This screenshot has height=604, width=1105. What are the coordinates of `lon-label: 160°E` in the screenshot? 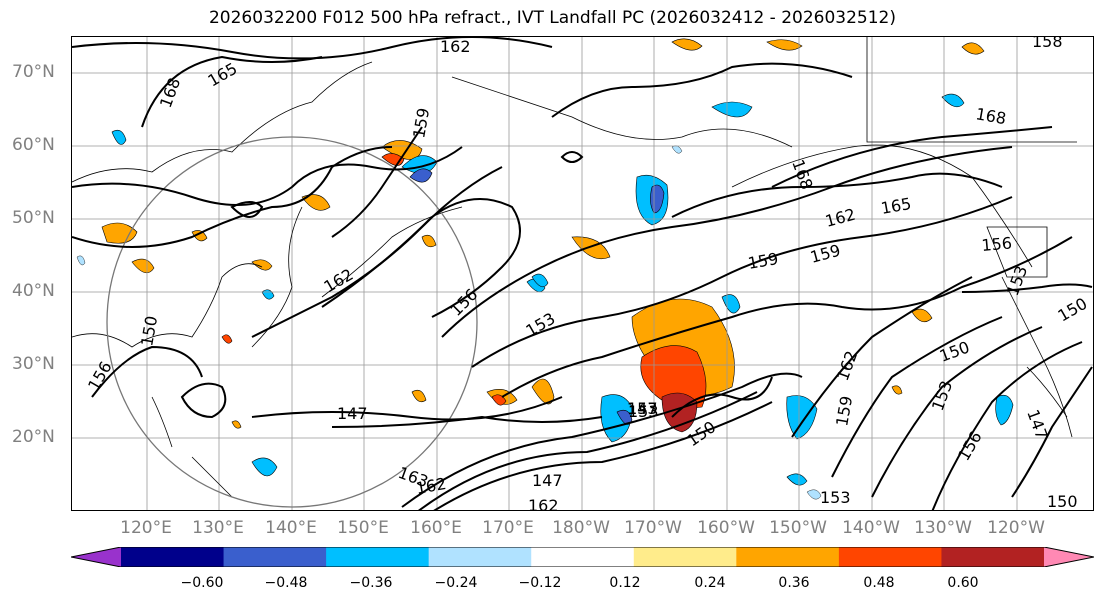 It's located at (436, 528).